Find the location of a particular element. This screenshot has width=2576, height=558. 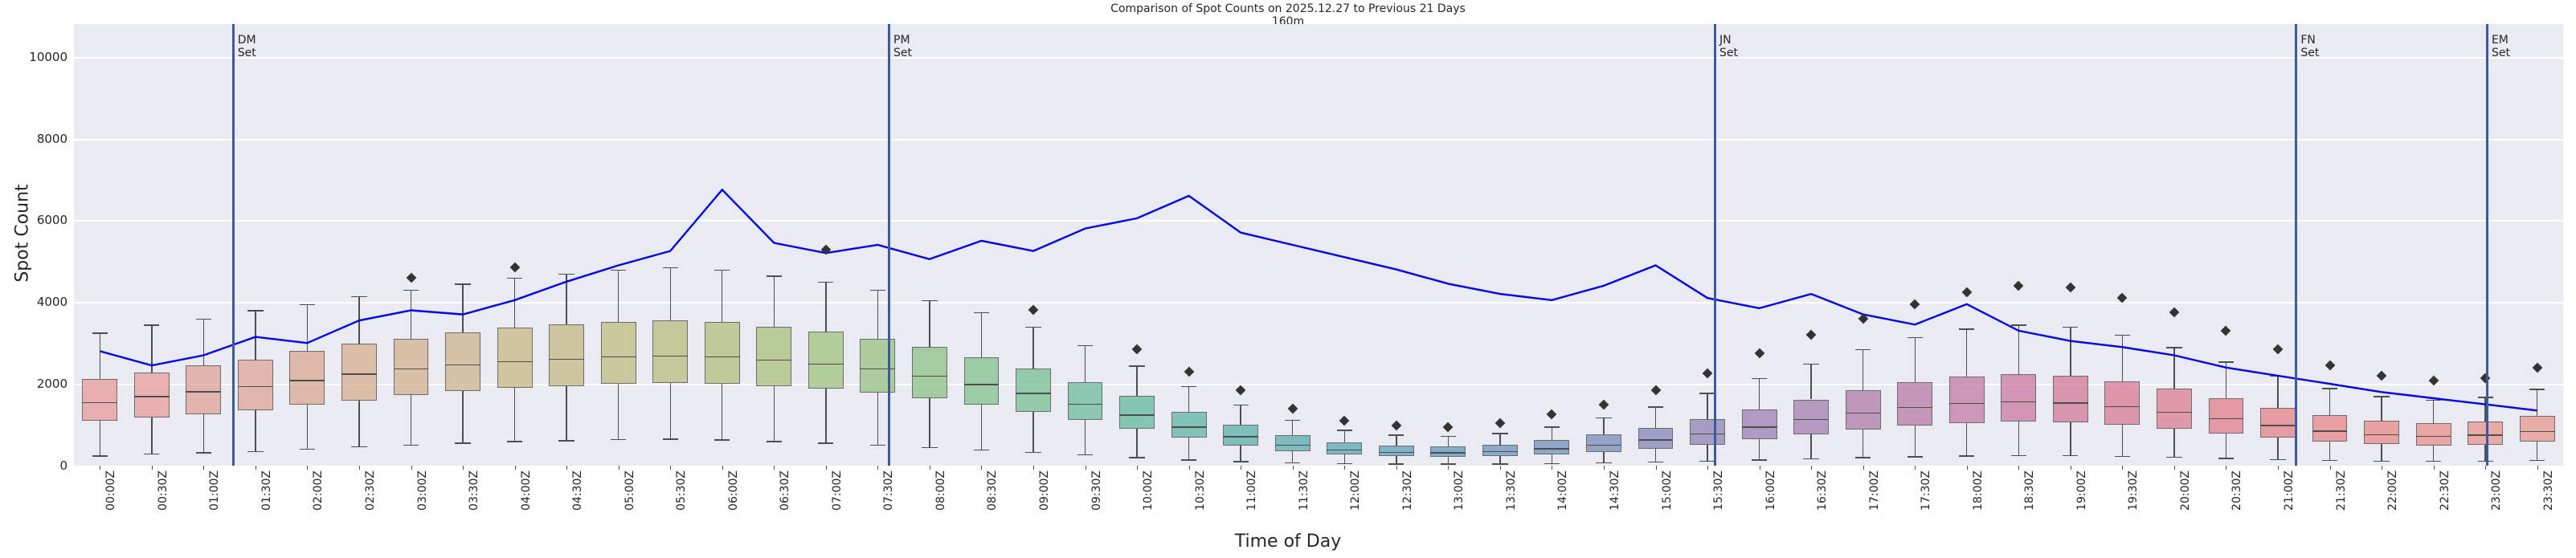

x-tick-label: 04:30Z is located at coordinates (578, 490).